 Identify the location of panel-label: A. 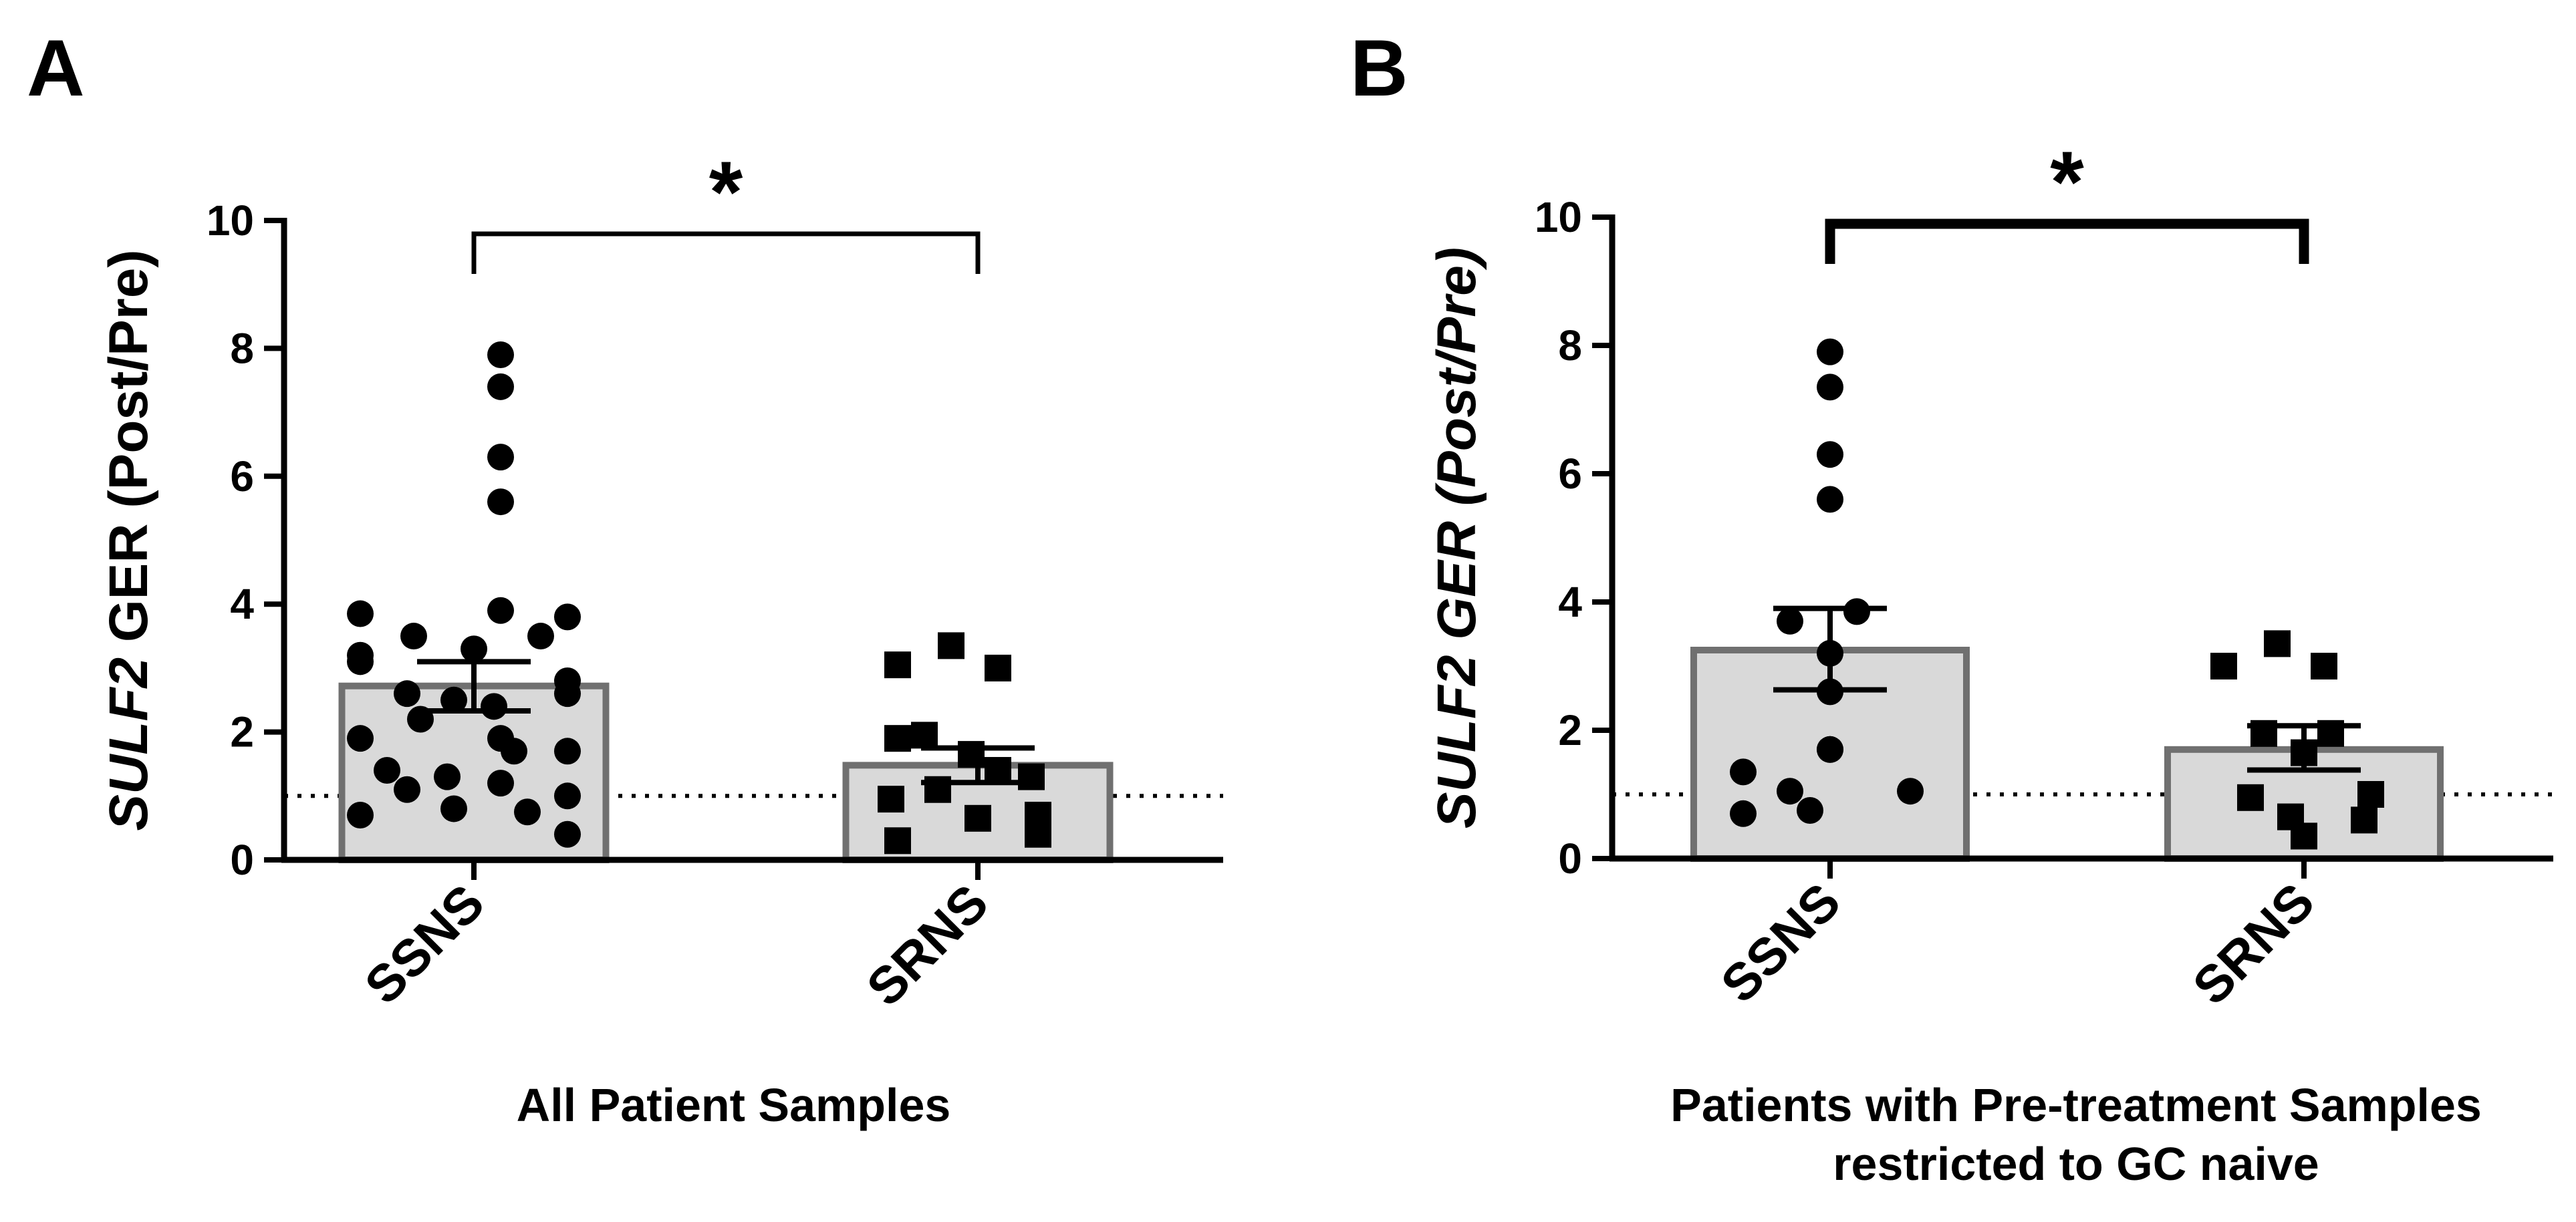
(56, 68).